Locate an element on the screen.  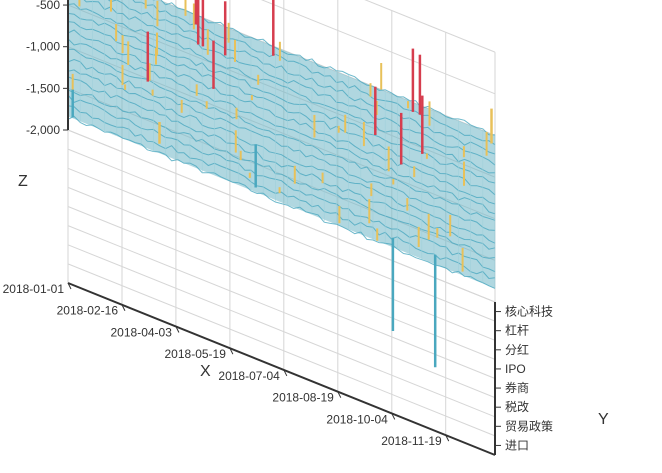
x-tick-label: 2018-08-19 is located at coordinates (303, 398).